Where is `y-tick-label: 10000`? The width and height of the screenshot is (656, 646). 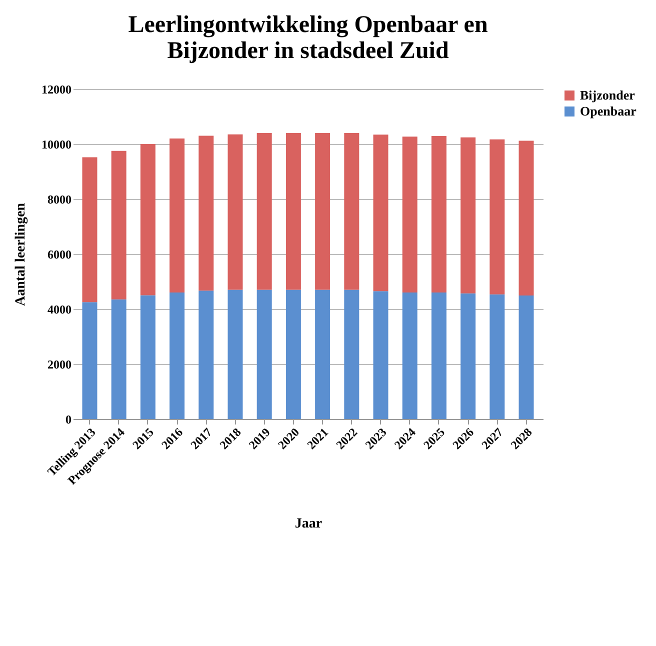 y-tick-label: 10000 is located at coordinates (57, 145).